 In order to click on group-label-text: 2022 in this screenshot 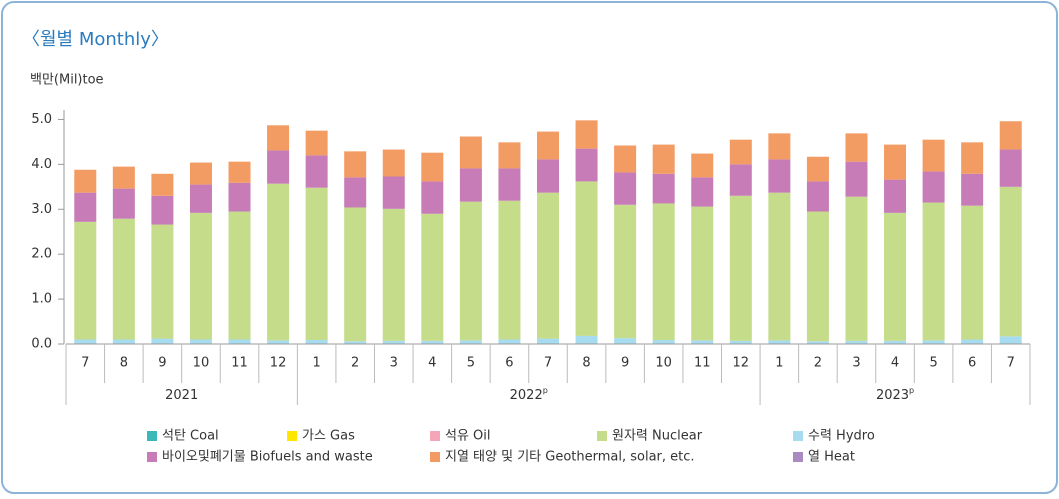, I will do `click(526, 395)`.